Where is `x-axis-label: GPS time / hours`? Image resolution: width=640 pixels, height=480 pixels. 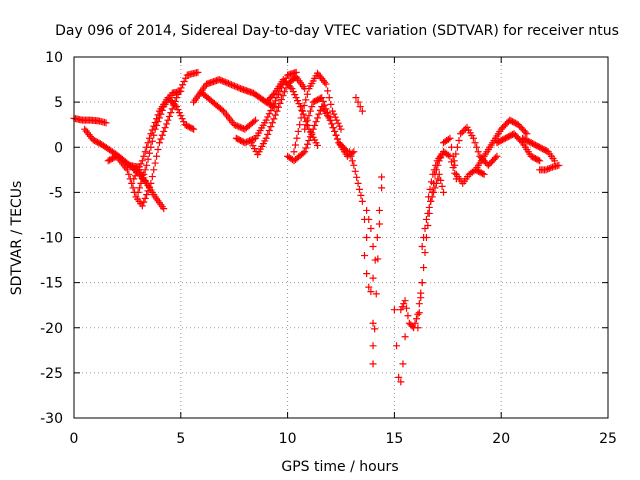 x-axis-label: GPS time / hours is located at coordinates (339, 467).